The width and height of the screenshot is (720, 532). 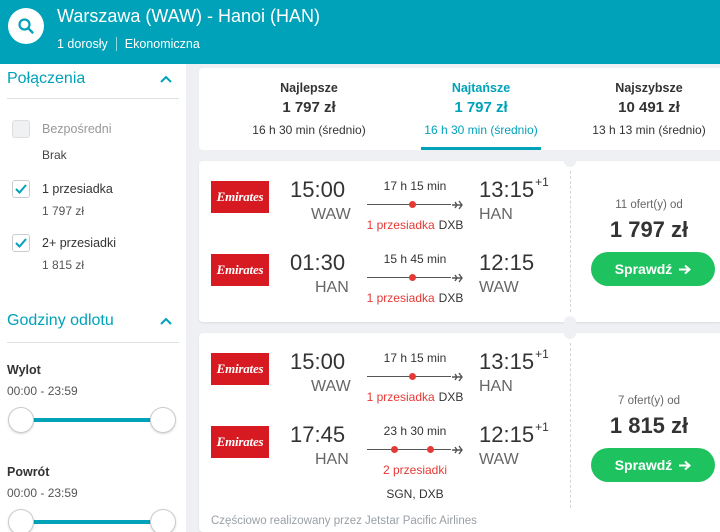 I want to click on tab-best-price: 1 797 zł, so click(x=309, y=107).